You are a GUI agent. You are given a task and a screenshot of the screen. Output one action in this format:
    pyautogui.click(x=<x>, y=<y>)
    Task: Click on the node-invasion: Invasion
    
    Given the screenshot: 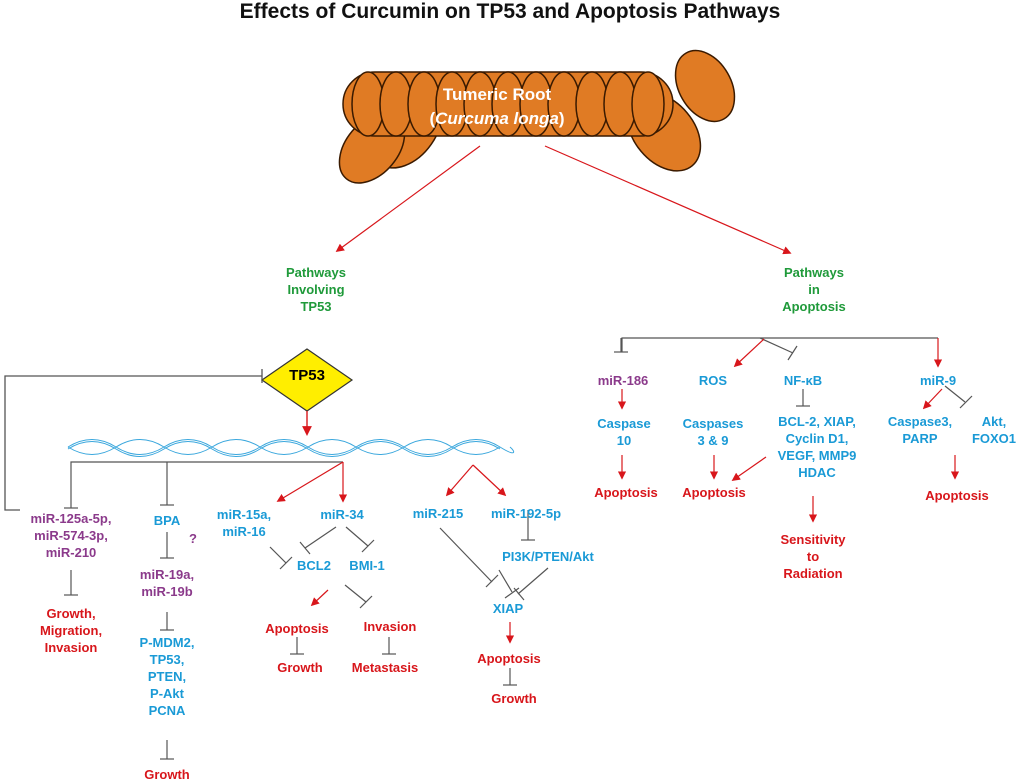 What is the action you would take?
    pyautogui.click(x=390, y=626)
    